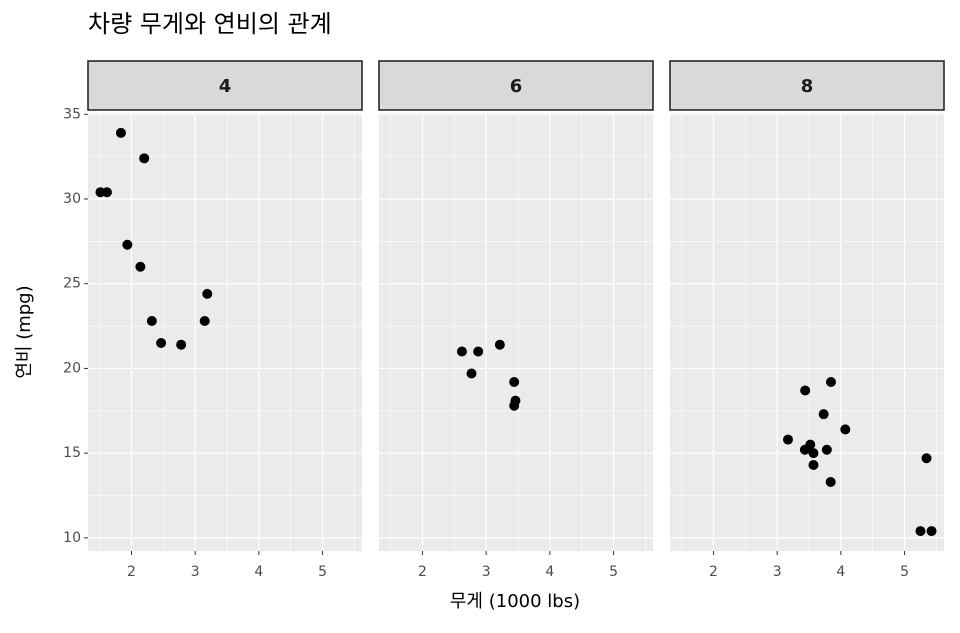 This screenshot has height=633, width=960. I want to click on y-tick-label: 30, so click(72, 199).